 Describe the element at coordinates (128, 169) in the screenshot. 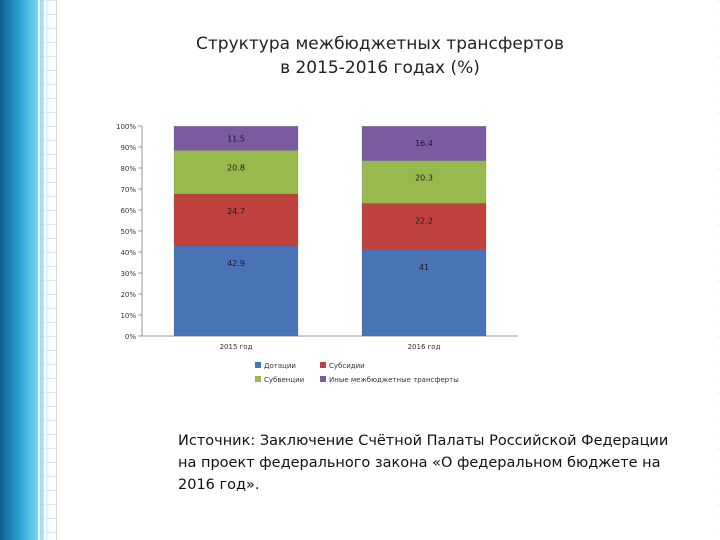

I see `y-tick-label: 80%` at that location.